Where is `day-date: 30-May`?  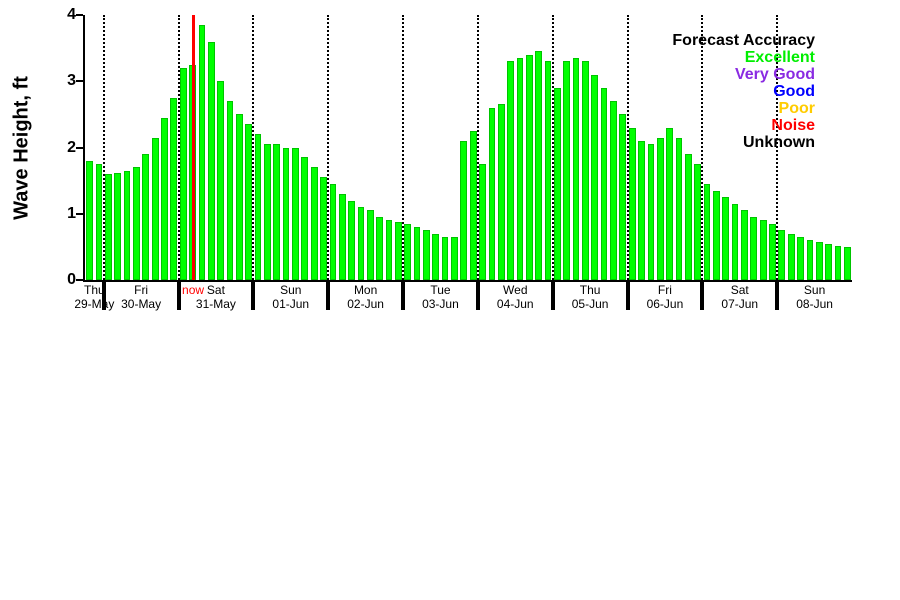
day-date: 30-May is located at coordinates (141, 304).